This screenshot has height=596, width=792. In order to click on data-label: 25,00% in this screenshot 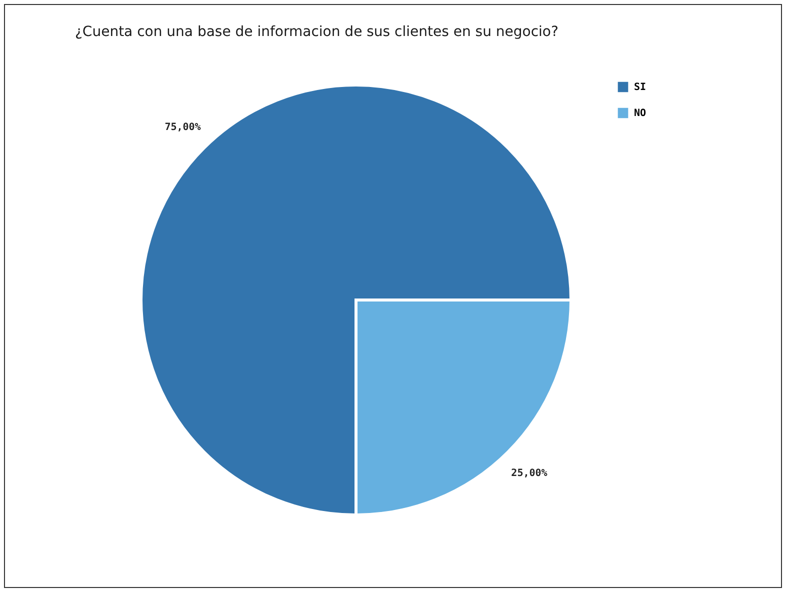, I will do `click(529, 474)`.